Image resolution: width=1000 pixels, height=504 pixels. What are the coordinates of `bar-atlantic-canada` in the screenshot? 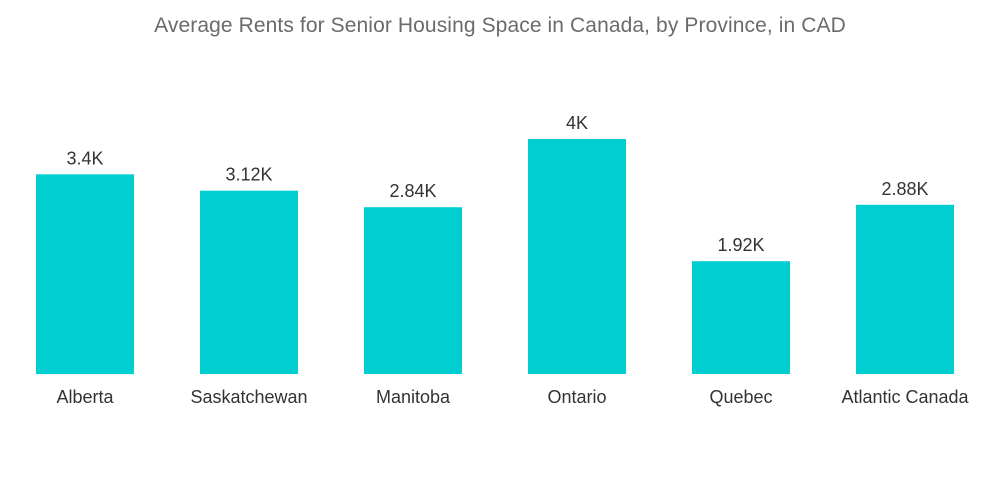 It's located at (905, 289).